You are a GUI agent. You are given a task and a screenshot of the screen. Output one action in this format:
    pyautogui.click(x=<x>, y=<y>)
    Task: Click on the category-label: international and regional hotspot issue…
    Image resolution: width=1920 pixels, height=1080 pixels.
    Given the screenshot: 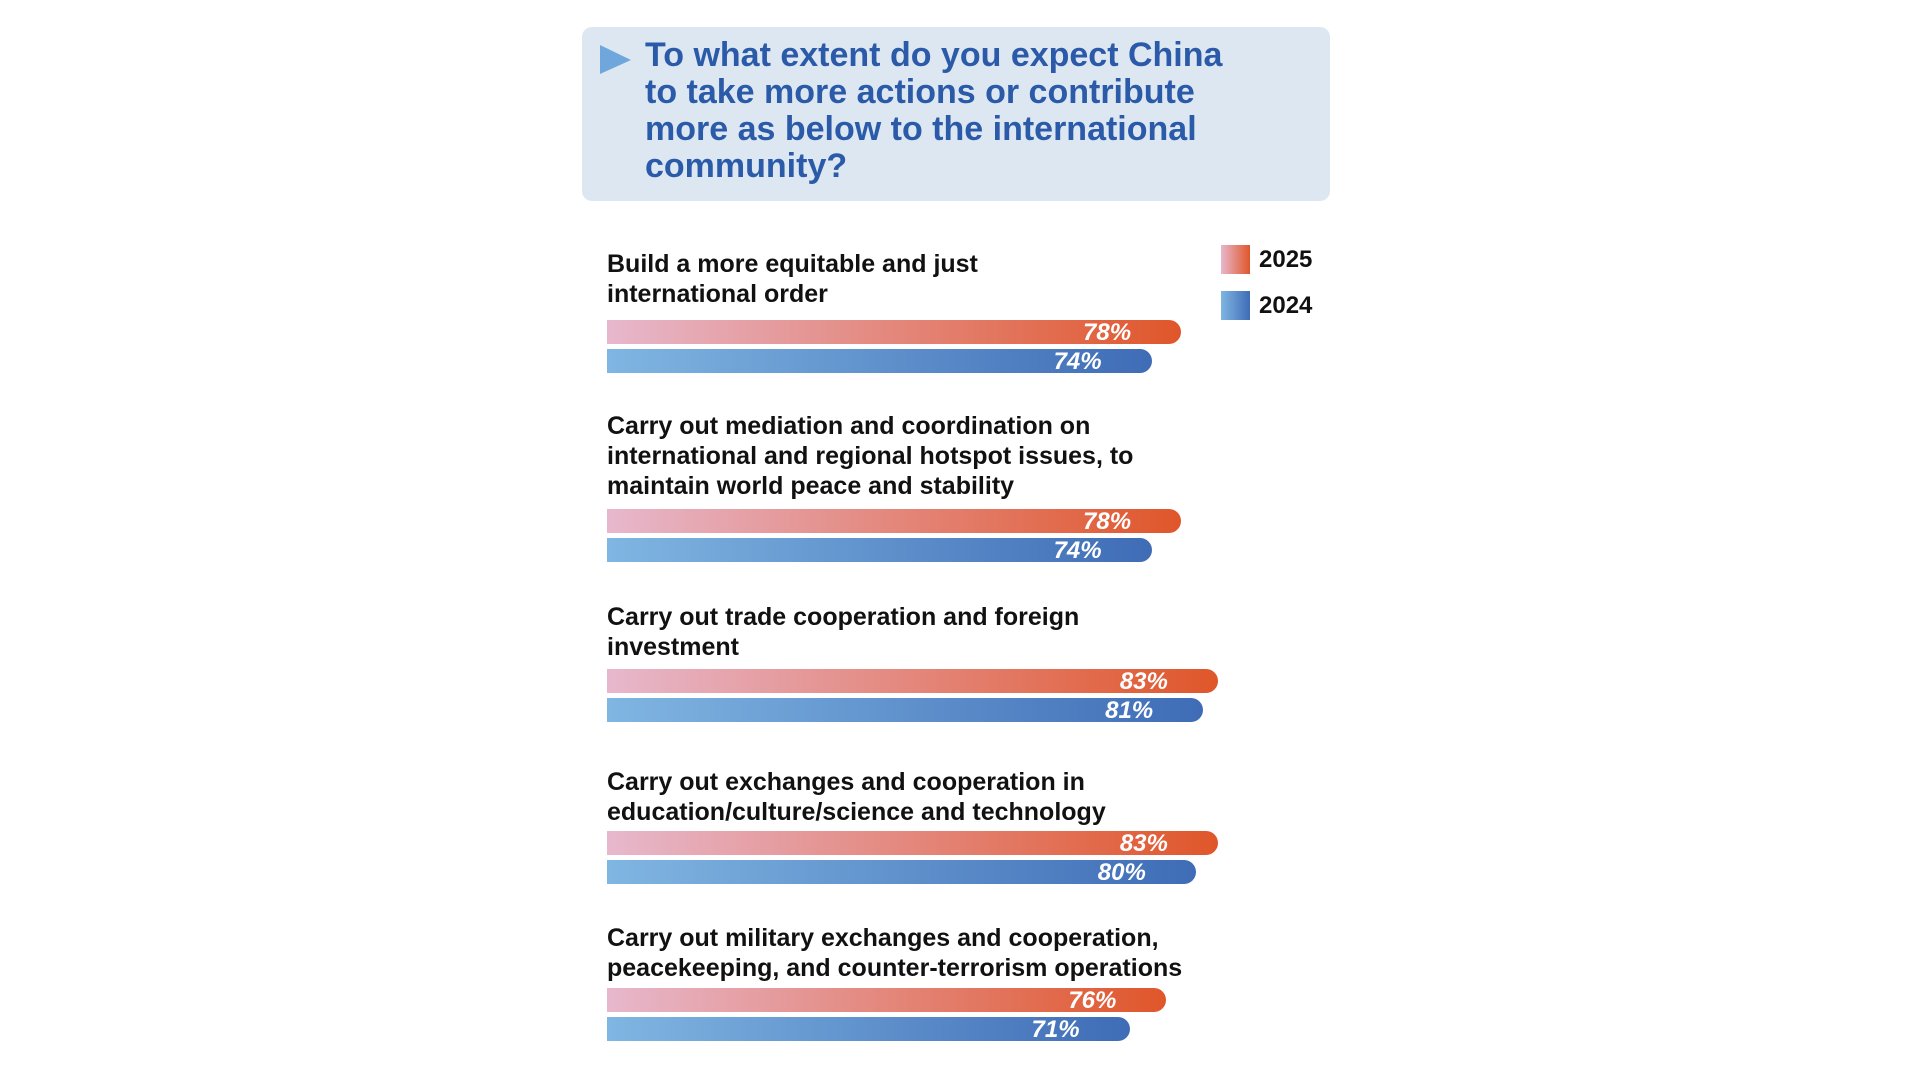 What is the action you would take?
    pyautogui.click(x=870, y=456)
    